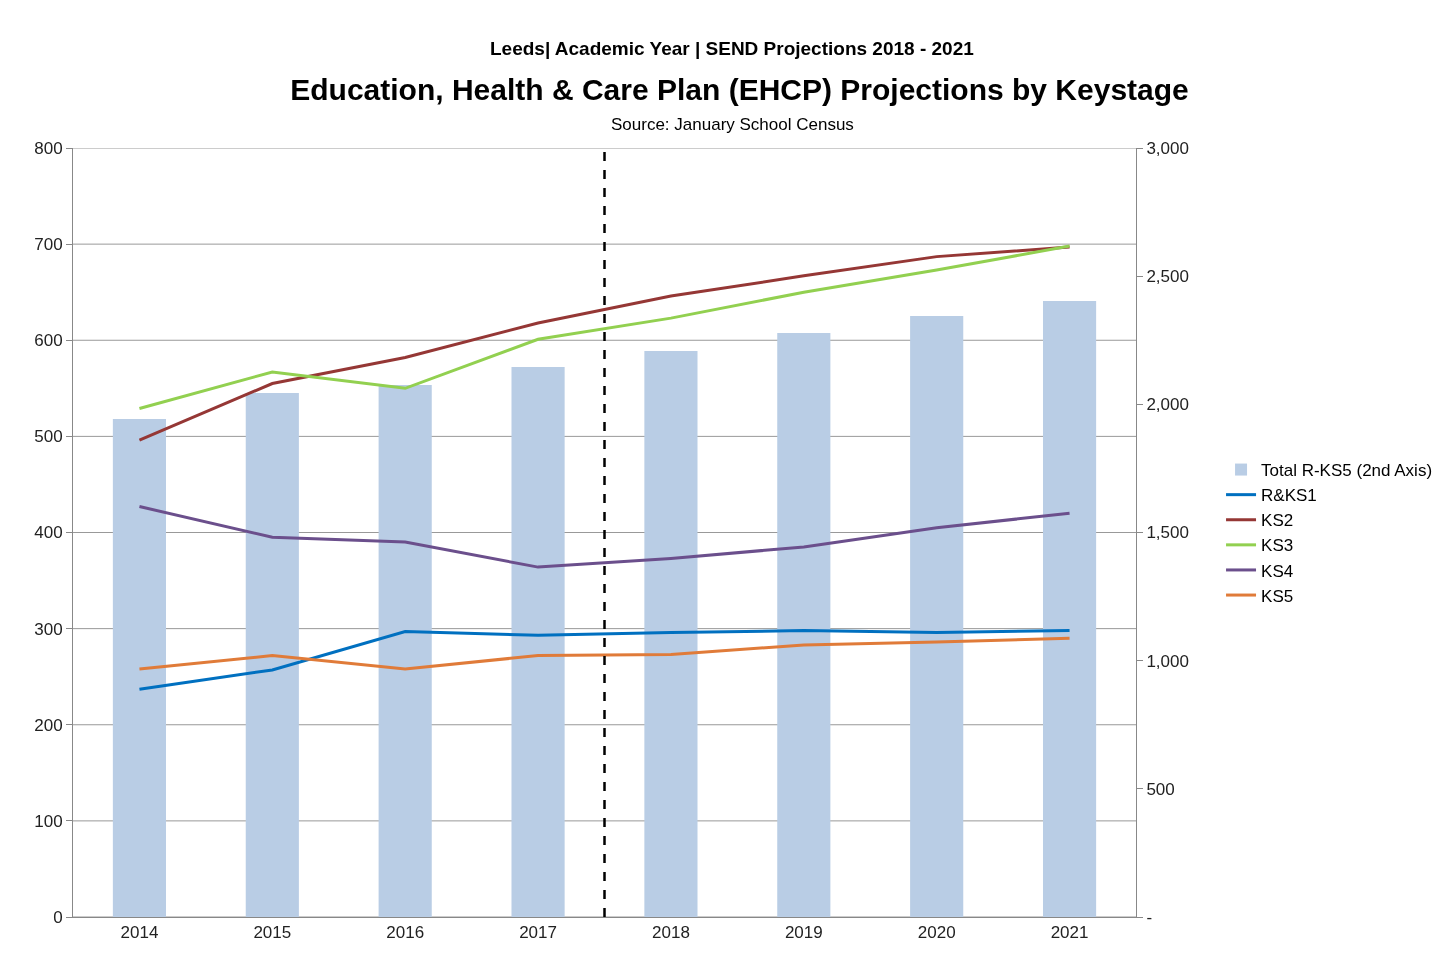 The image size is (1450, 961). What do you see at coordinates (1149, 917) in the screenshot?
I see `y2-tick-label: -` at bounding box center [1149, 917].